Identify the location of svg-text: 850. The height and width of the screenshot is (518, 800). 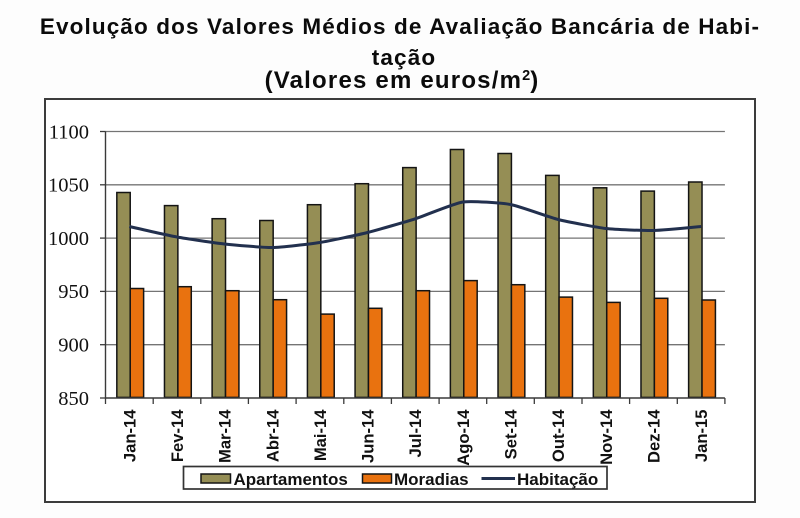
(73, 399).